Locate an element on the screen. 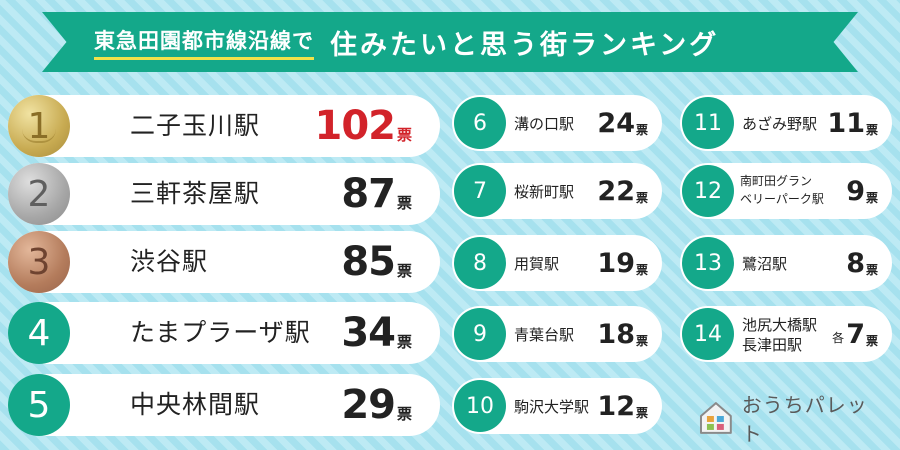  ranking-row-8: 8 用賀駅 19 票 is located at coordinates (557, 263).